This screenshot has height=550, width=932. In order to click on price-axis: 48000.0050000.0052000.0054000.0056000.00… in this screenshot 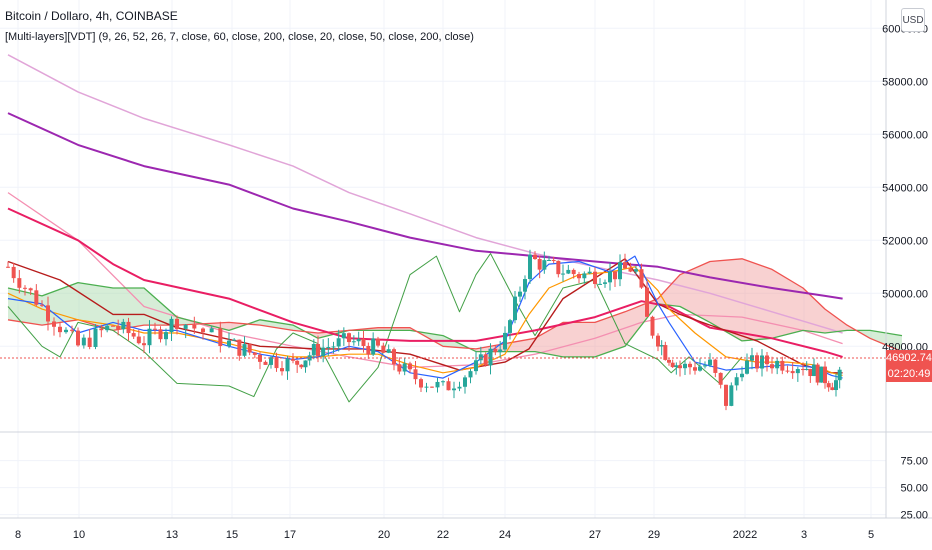, I will do `click(905, 188)`.